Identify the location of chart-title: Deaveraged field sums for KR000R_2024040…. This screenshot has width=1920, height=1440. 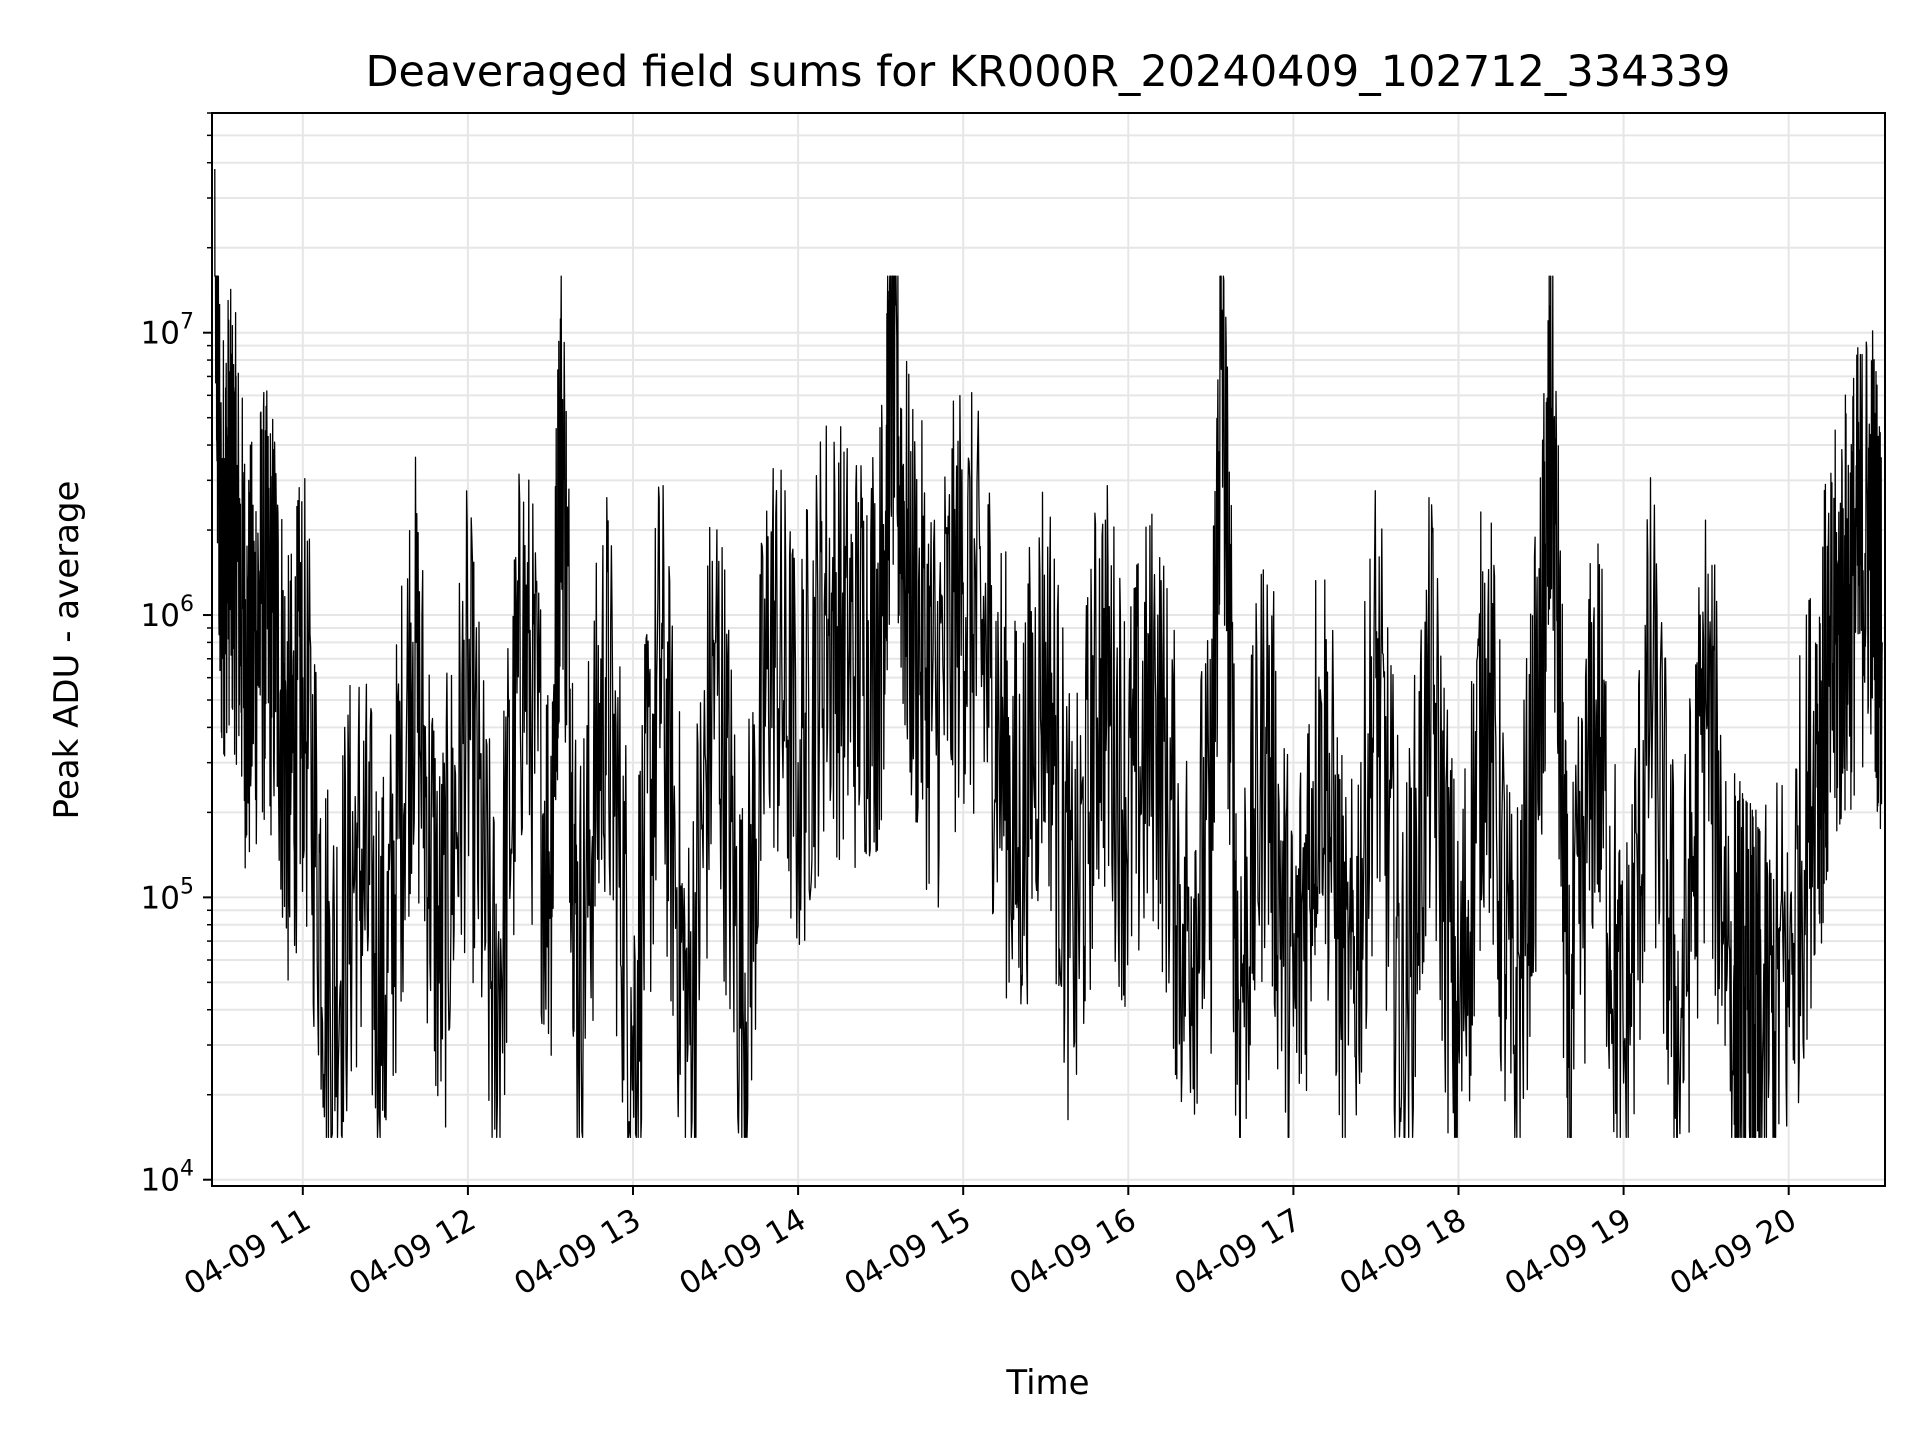
(1047, 72).